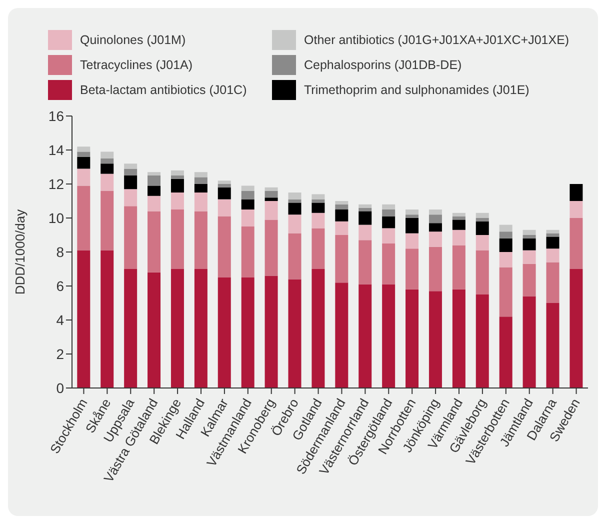 This screenshot has width=606, height=524. I want to click on y-tick-label: 16, so click(56, 116).